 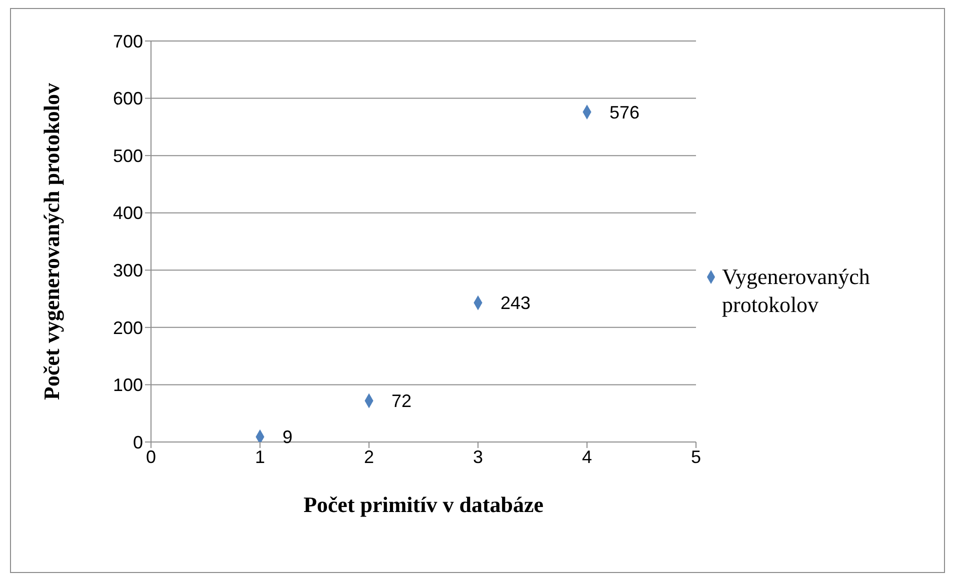 I want to click on y-tick-label: 0, so click(x=137, y=442).